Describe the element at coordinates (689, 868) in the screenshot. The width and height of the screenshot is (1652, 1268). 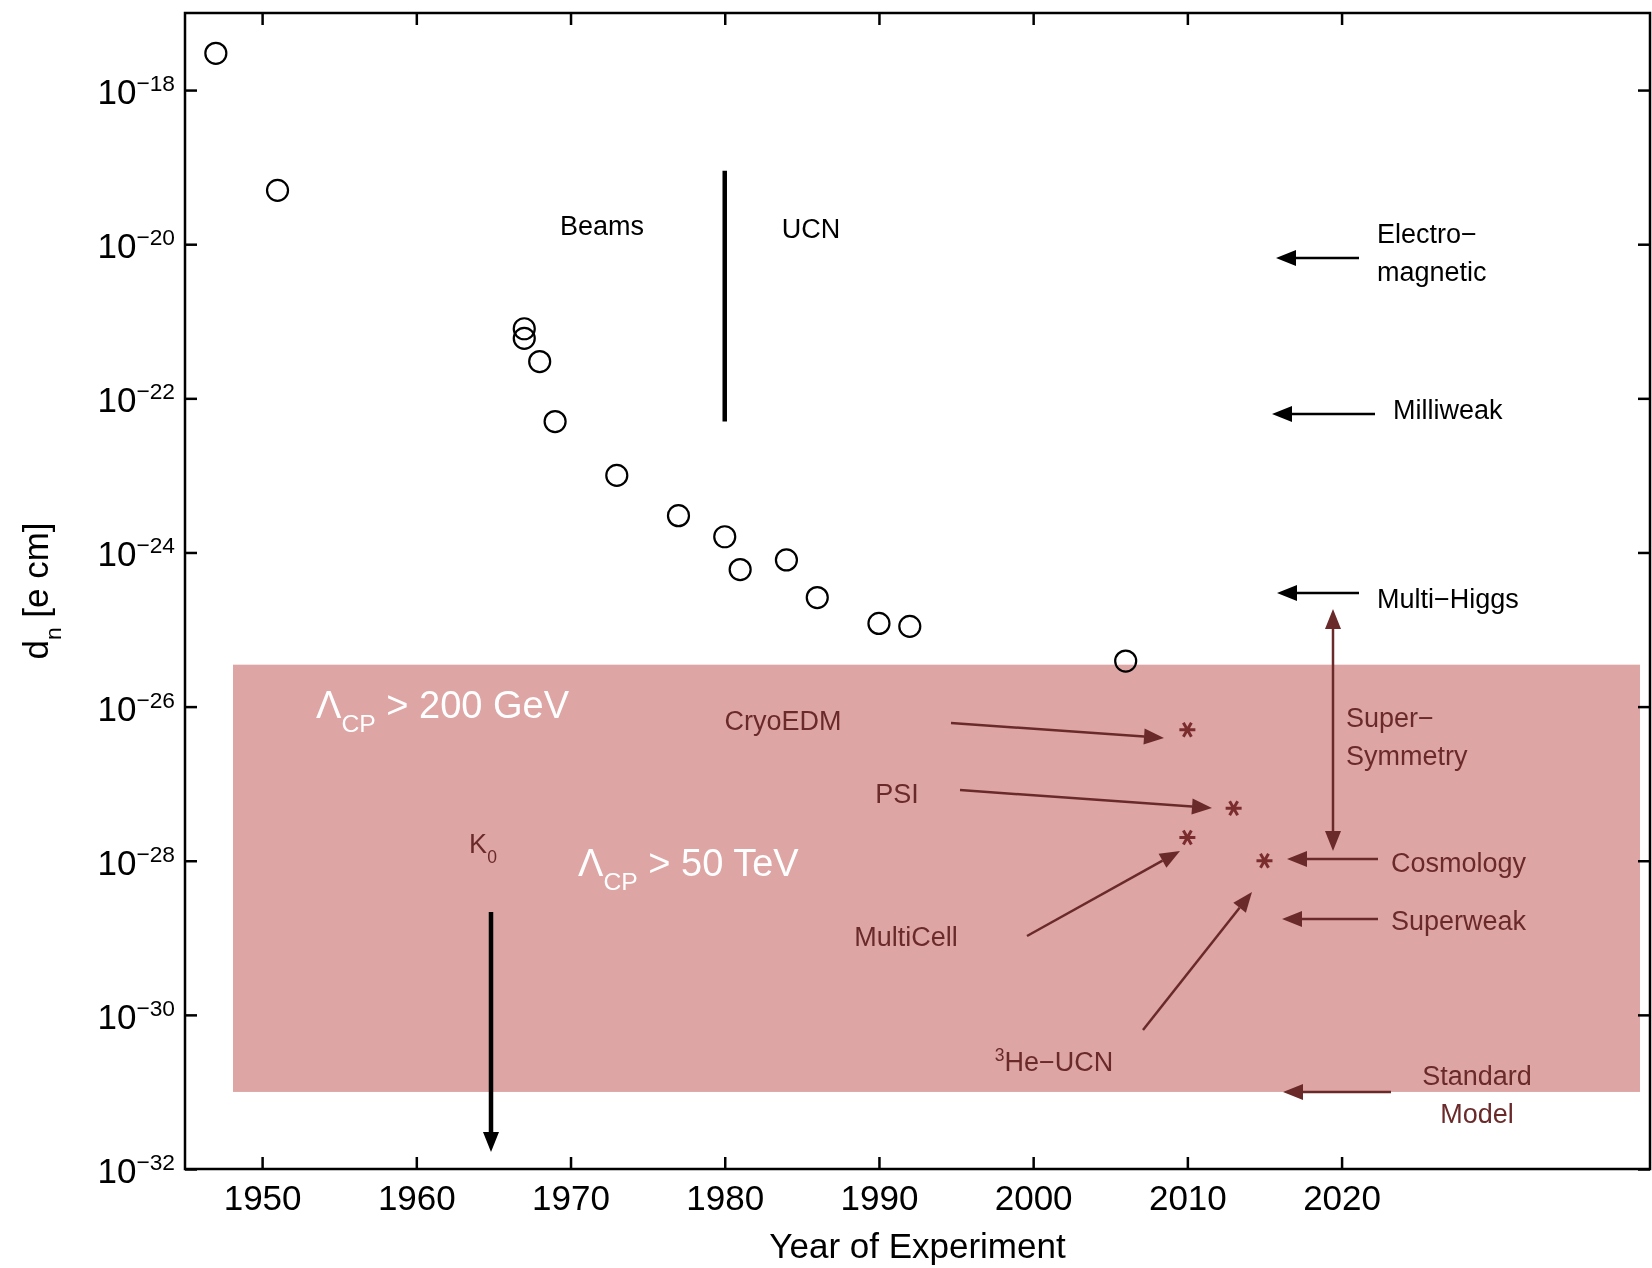
I see `annotation: Λ$_{CP}$ > 50 TeV` at that location.